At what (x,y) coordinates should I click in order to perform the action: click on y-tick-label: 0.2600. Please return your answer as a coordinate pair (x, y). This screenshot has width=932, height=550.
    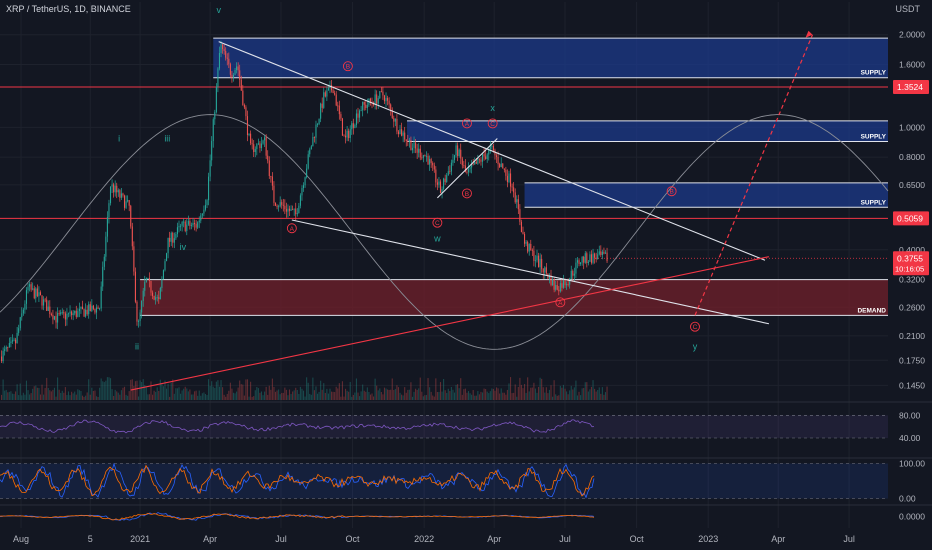
    Looking at the image, I should click on (912, 307).